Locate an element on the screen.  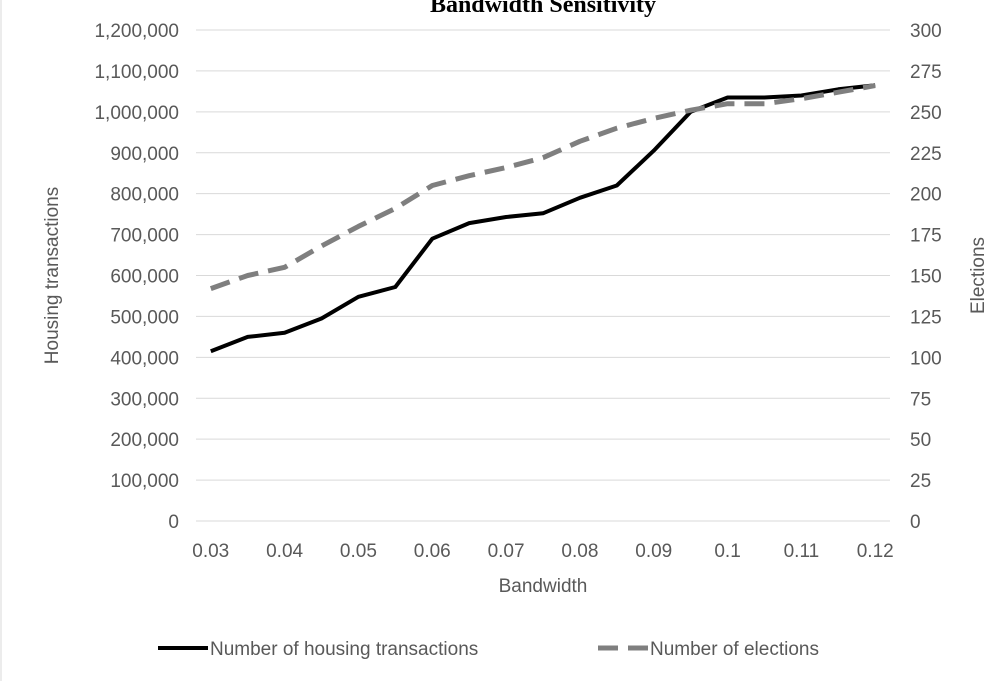
y-left-tick-label: 500,000 is located at coordinates (144, 317).